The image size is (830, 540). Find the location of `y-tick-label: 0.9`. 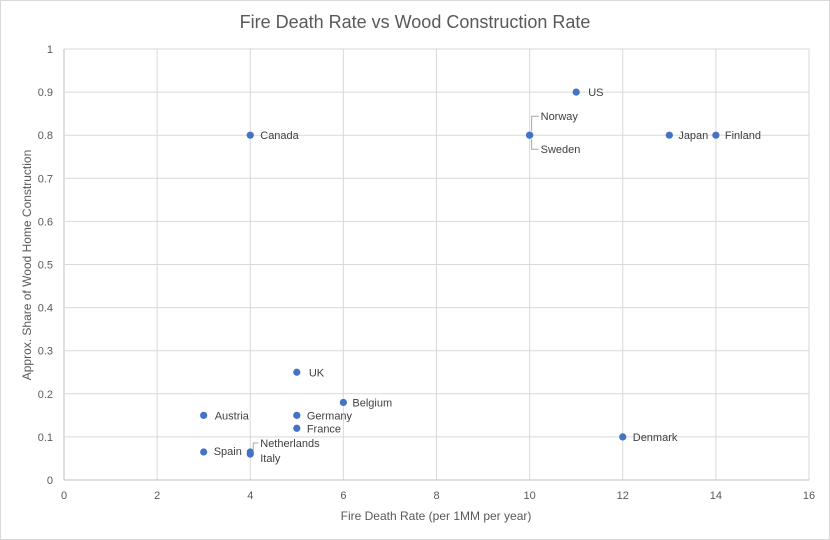

y-tick-label: 0.9 is located at coordinates (45, 93).